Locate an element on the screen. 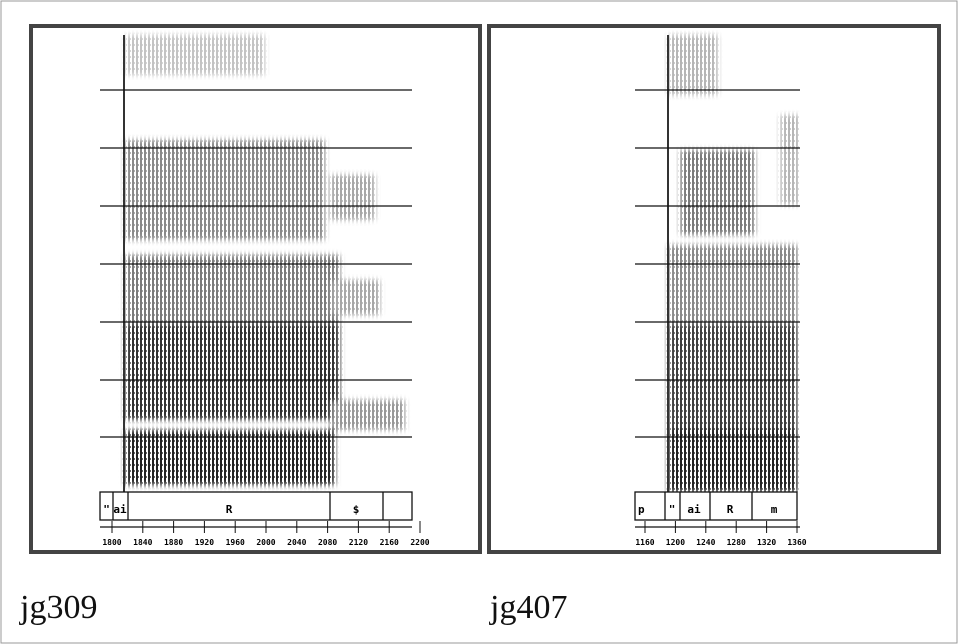  segment-label: p is located at coordinates (641, 509).